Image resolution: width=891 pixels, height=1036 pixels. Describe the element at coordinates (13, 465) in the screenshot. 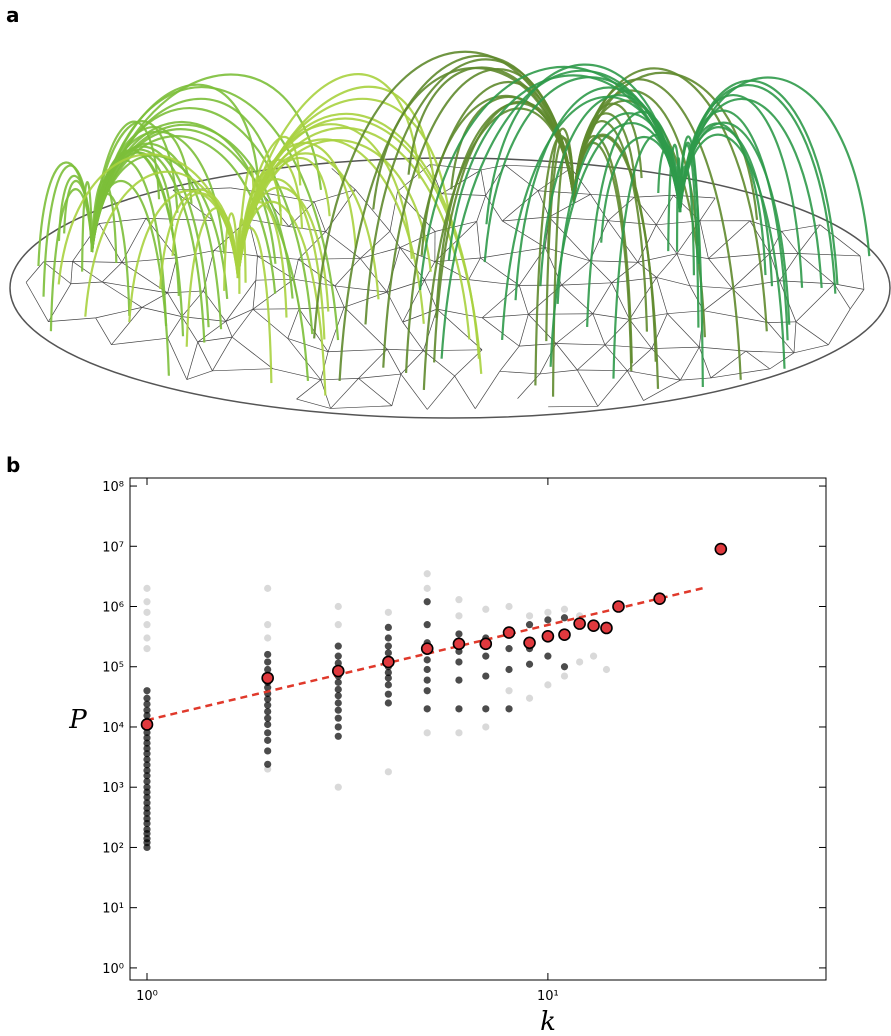

I see `panel-label: b` at that location.